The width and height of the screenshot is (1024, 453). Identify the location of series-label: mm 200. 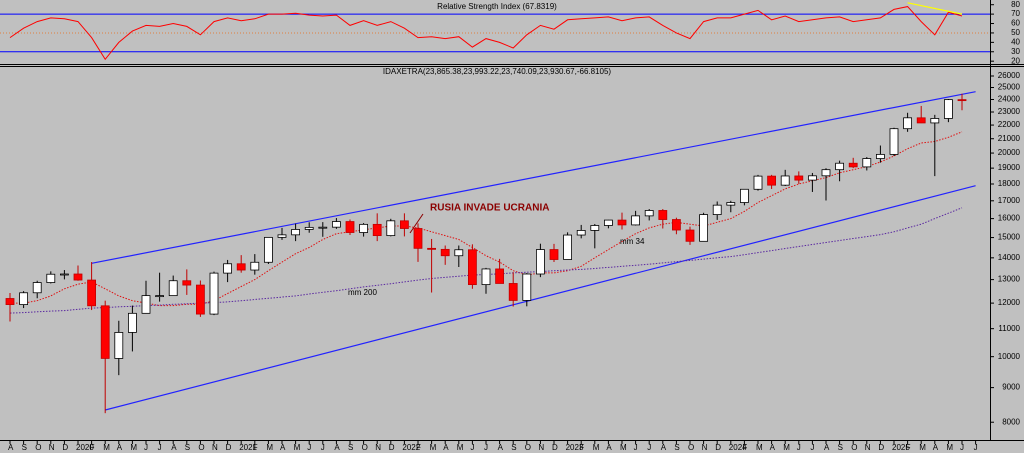
(362, 292).